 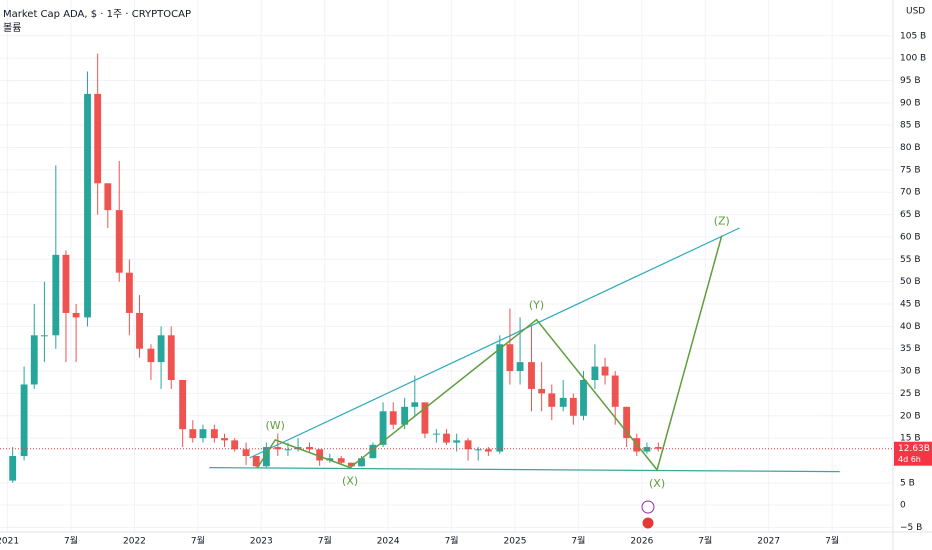 I want to click on y-tick-label: 5 B, so click(x=907, y=483).